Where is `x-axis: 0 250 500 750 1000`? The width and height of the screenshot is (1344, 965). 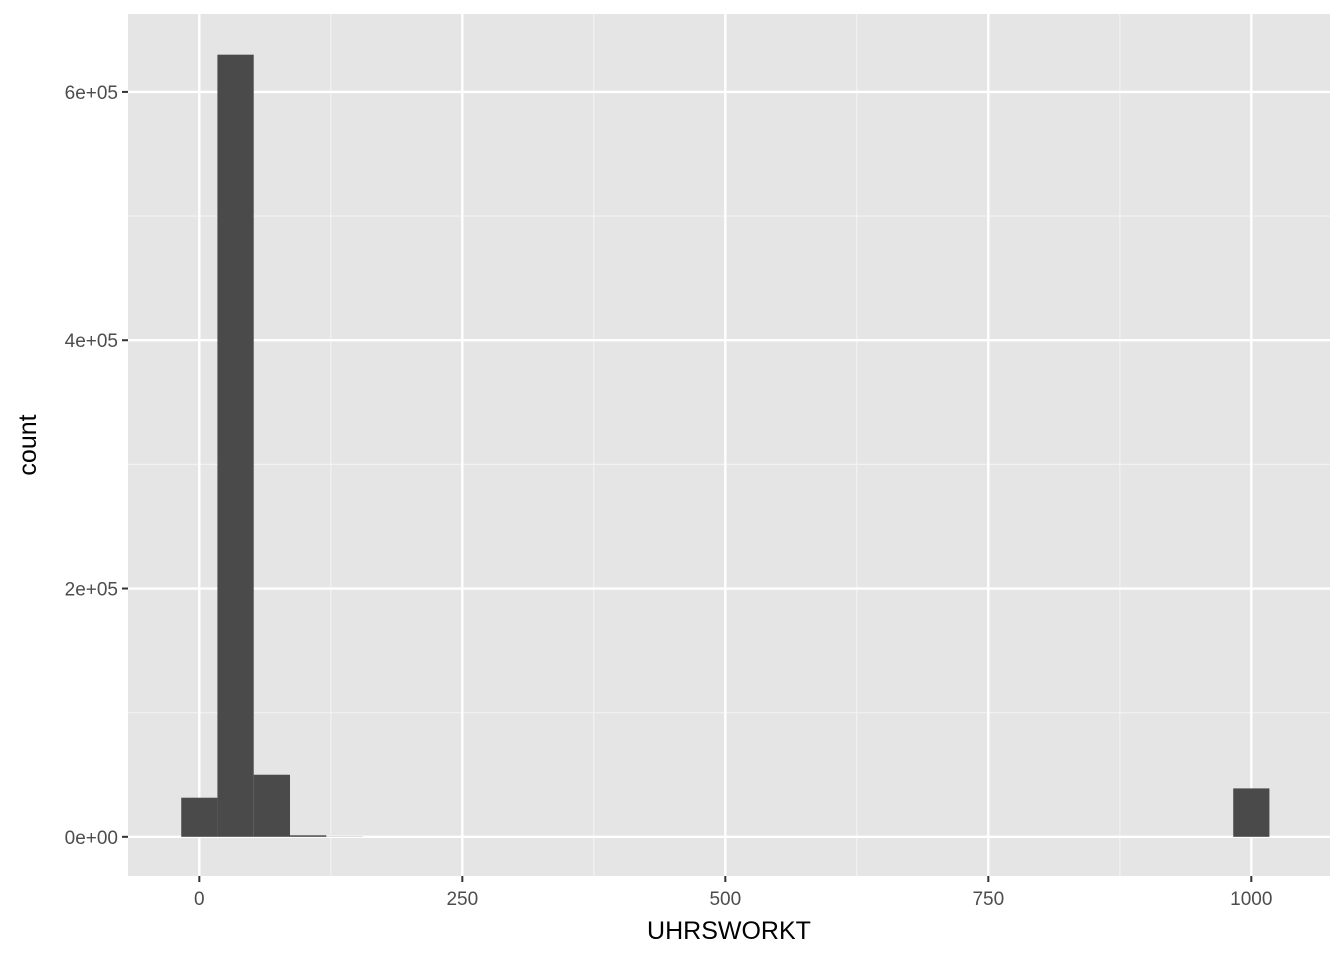 x-axis: 0 250 500 750 1000 is located at coordinates (733, 893).